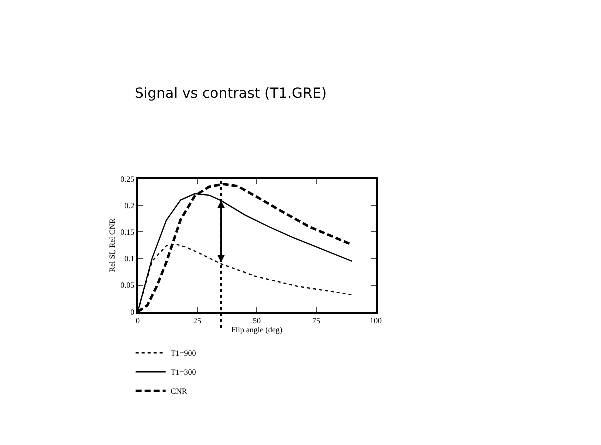  What do you see at coordinates (129, 259) in the screenshot?
I see `y-tick-label: 0.1` at bounding box center [129, 259].